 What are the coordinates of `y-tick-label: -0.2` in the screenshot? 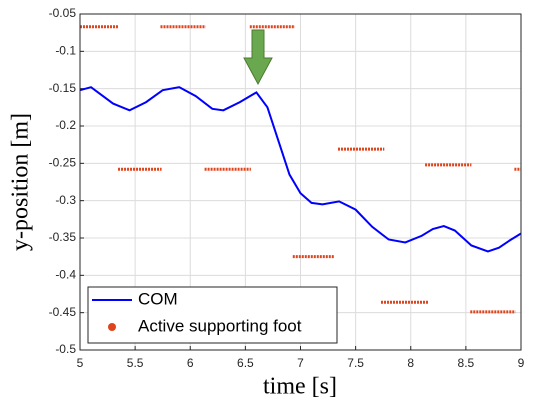 It's located at (65, 125).